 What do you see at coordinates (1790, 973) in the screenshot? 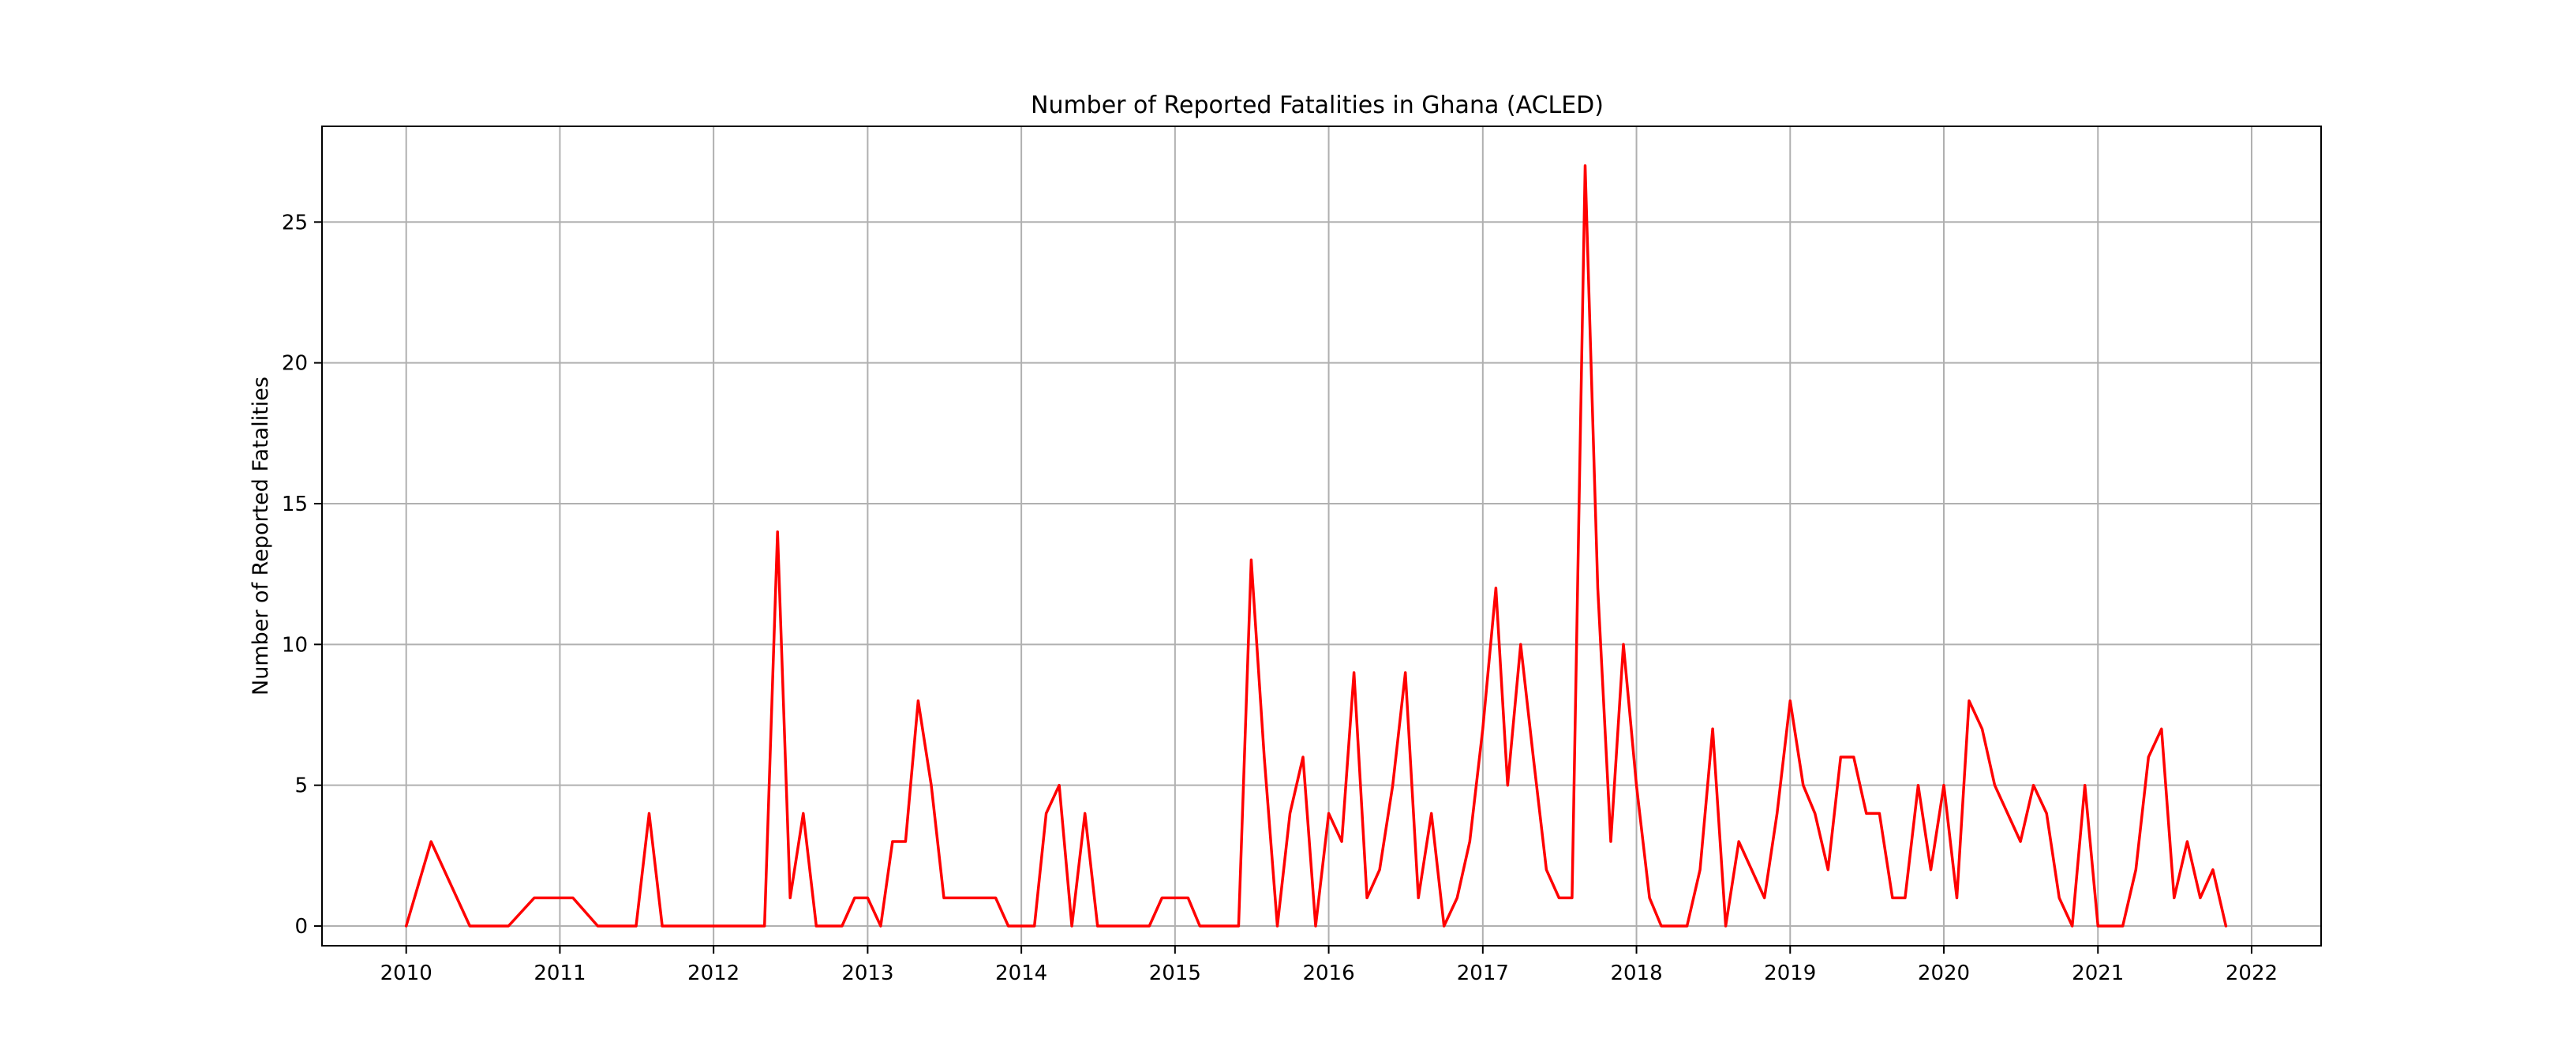
I see `x-tick-label: 2019` at bounding box center [1790, 973].